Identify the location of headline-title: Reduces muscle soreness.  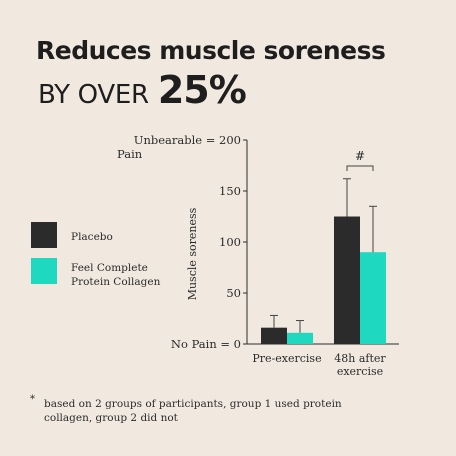
(211, 50).